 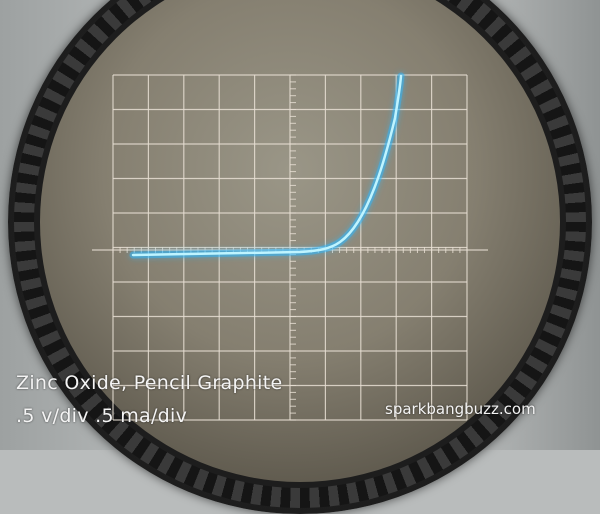 I want to click on watermark-text: sparkbangbuzz.com, so click(x=460, y=409).